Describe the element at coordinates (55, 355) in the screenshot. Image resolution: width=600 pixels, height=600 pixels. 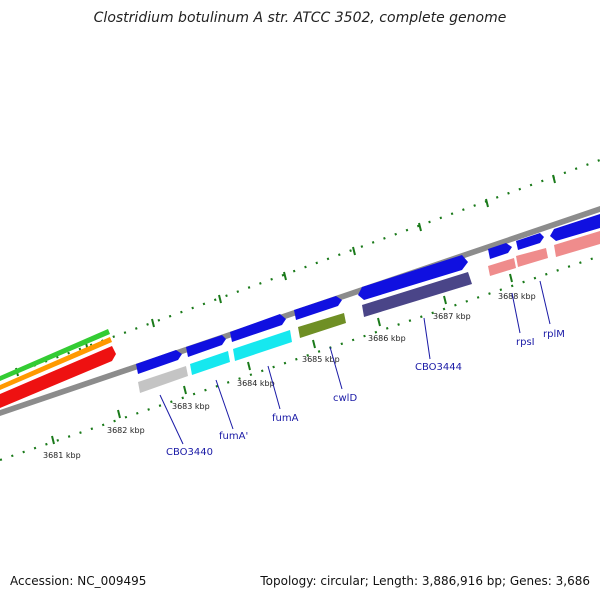
I see `green-track` at that location.